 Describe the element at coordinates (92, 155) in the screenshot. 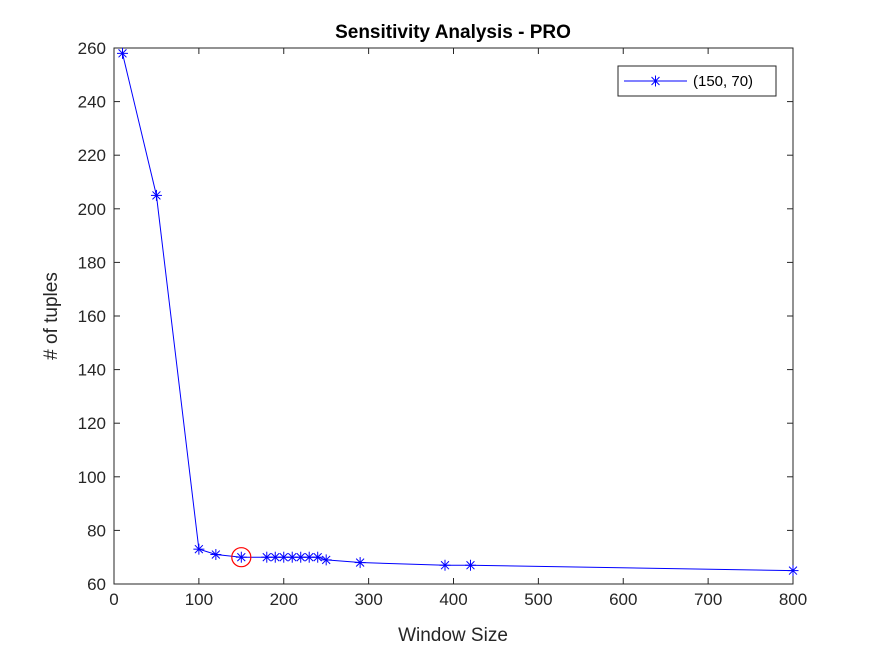

I see `y-tick-label: 220` at that location.